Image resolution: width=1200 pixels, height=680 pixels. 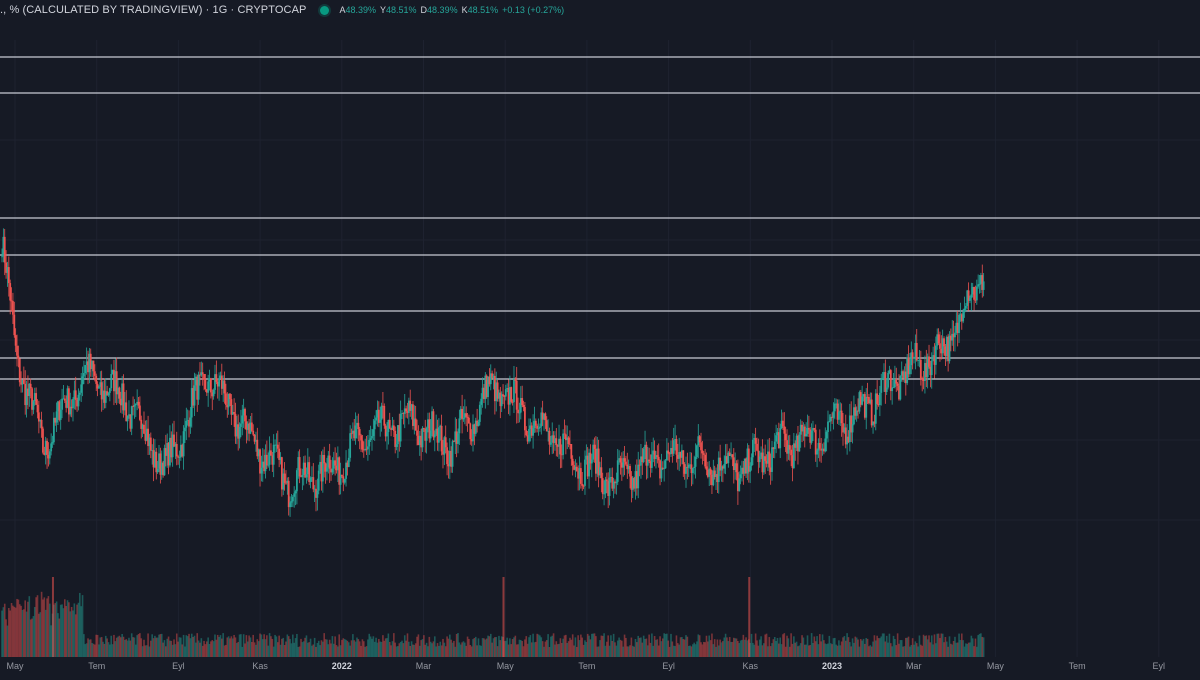 I want to click on time-axis-tick-label: Tem, so click(x=586, y=666).